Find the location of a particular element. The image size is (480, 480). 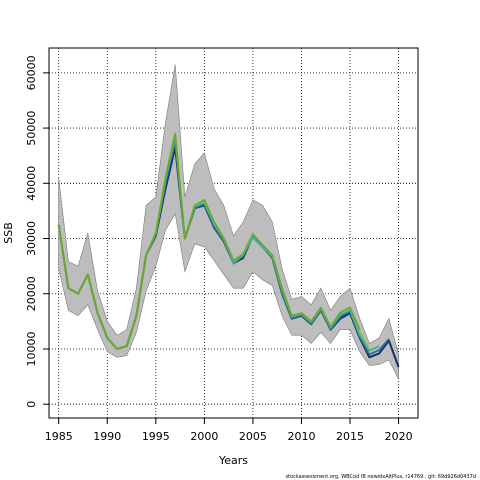

x-tick-label: 1990 is located at coordinates (107, 436).